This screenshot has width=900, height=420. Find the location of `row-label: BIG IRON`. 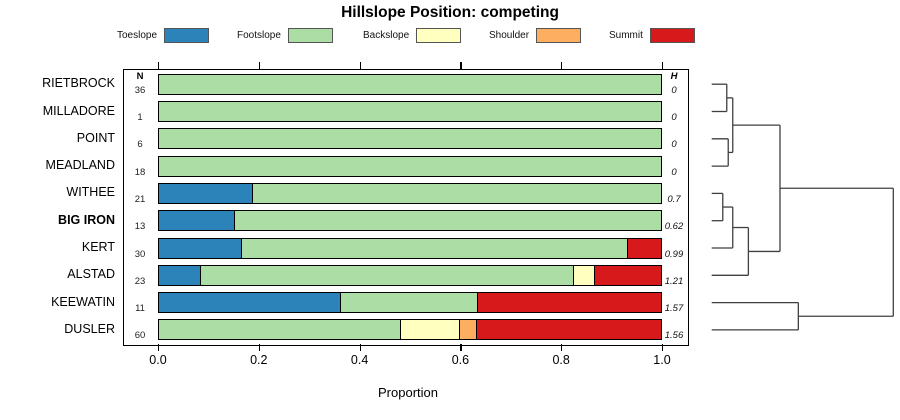

row-label: BIG IRON is located at coordinates (86, 219).